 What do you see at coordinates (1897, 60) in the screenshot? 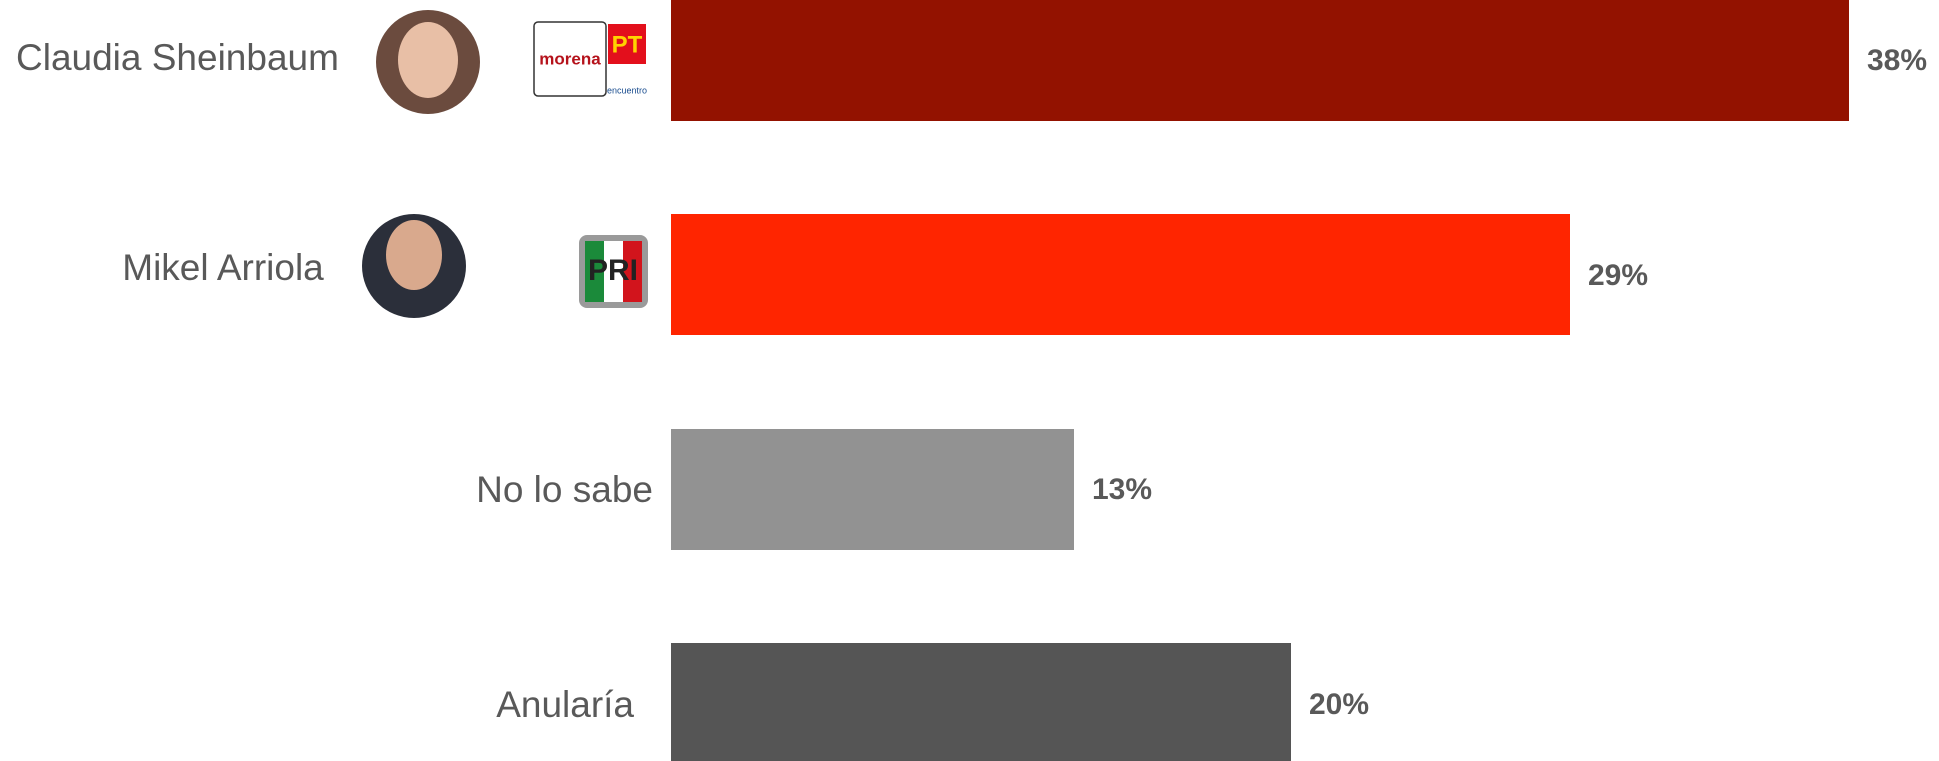
I see `value-label: 38%` at bounding box center [1897, 60].